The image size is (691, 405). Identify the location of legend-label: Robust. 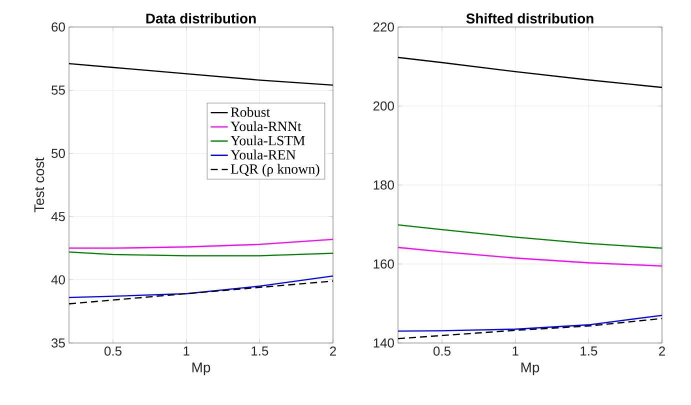
(250, 112).